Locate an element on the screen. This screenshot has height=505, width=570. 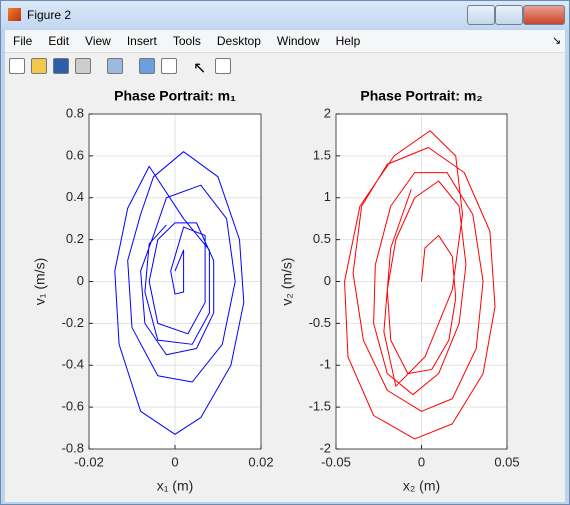
menu-item: Edit is located at coordinates (59, 41).